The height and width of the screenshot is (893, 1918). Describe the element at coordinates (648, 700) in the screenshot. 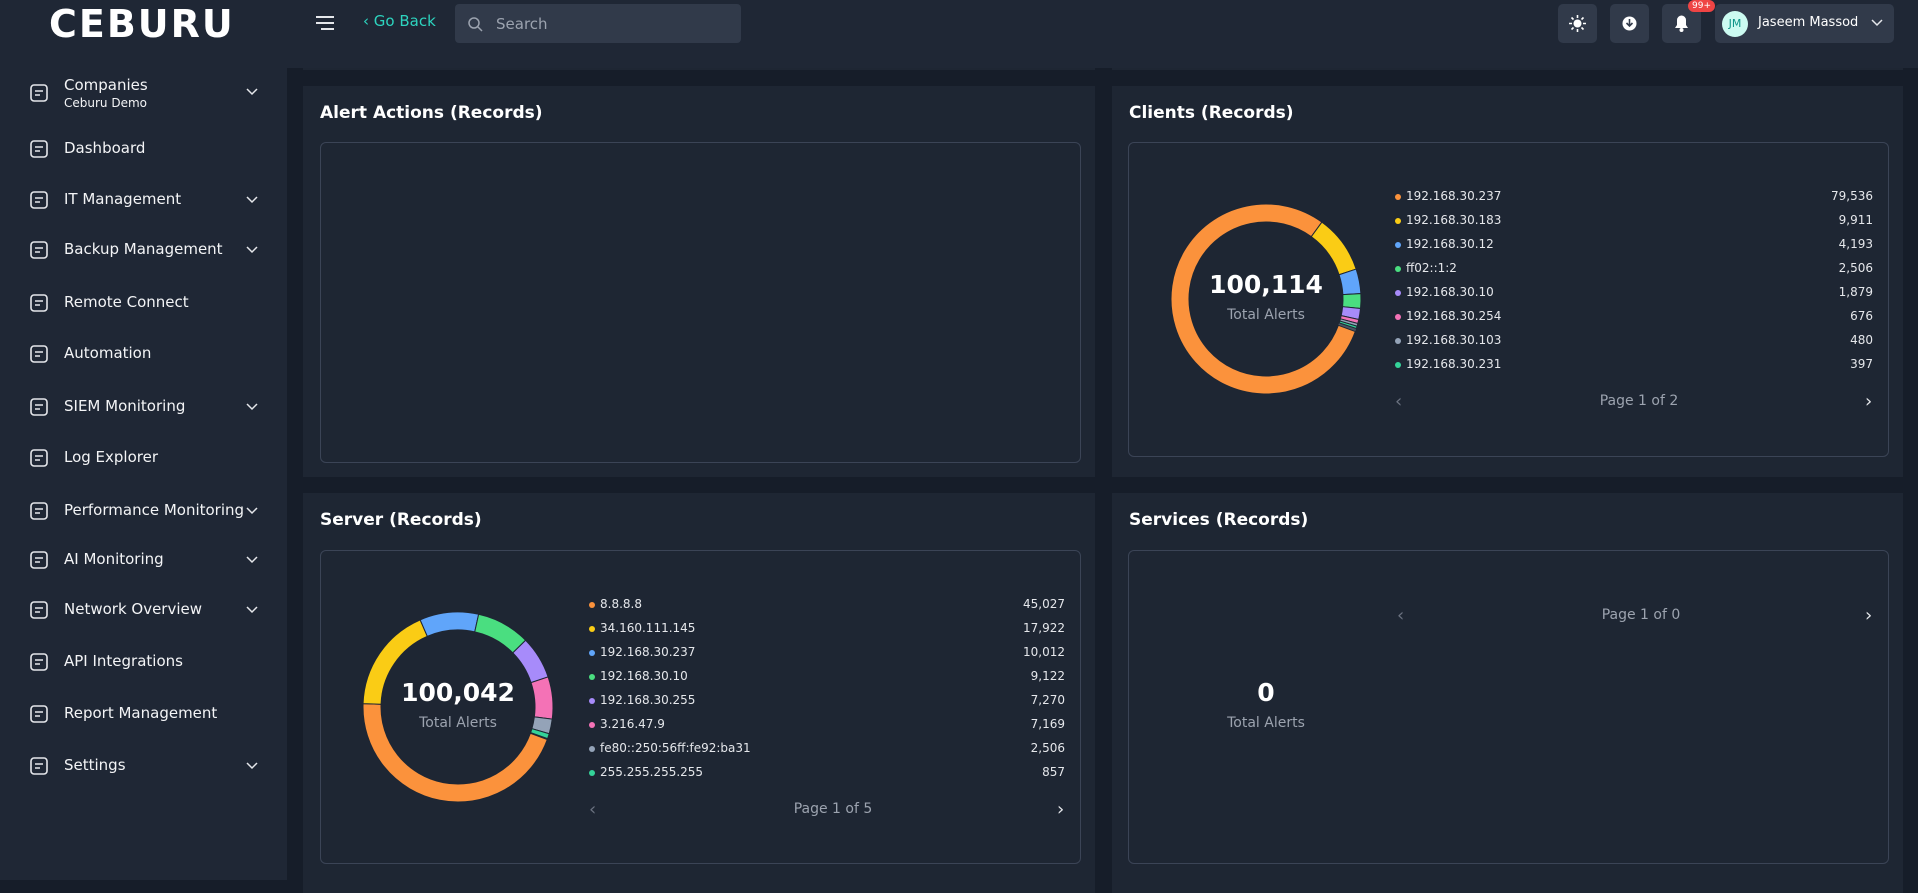

I see `legend-label: 192.168.30.255` at that location.